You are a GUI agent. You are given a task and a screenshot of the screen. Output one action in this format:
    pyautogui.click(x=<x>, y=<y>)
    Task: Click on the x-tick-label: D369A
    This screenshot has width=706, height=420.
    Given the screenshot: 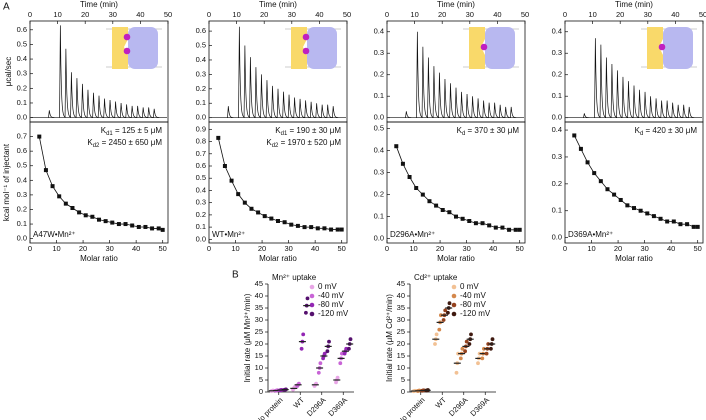 What is the action you would take?
    pyautogui.click(x=337, y=406)
    